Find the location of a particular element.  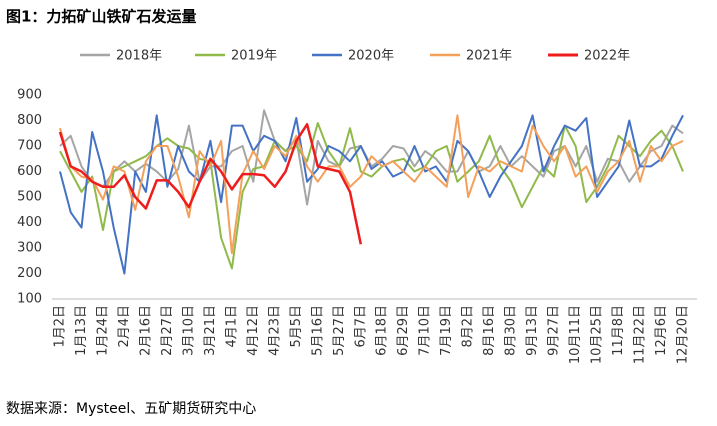

x-tick-label: 12月6日 is located at coordinates (661, 330).